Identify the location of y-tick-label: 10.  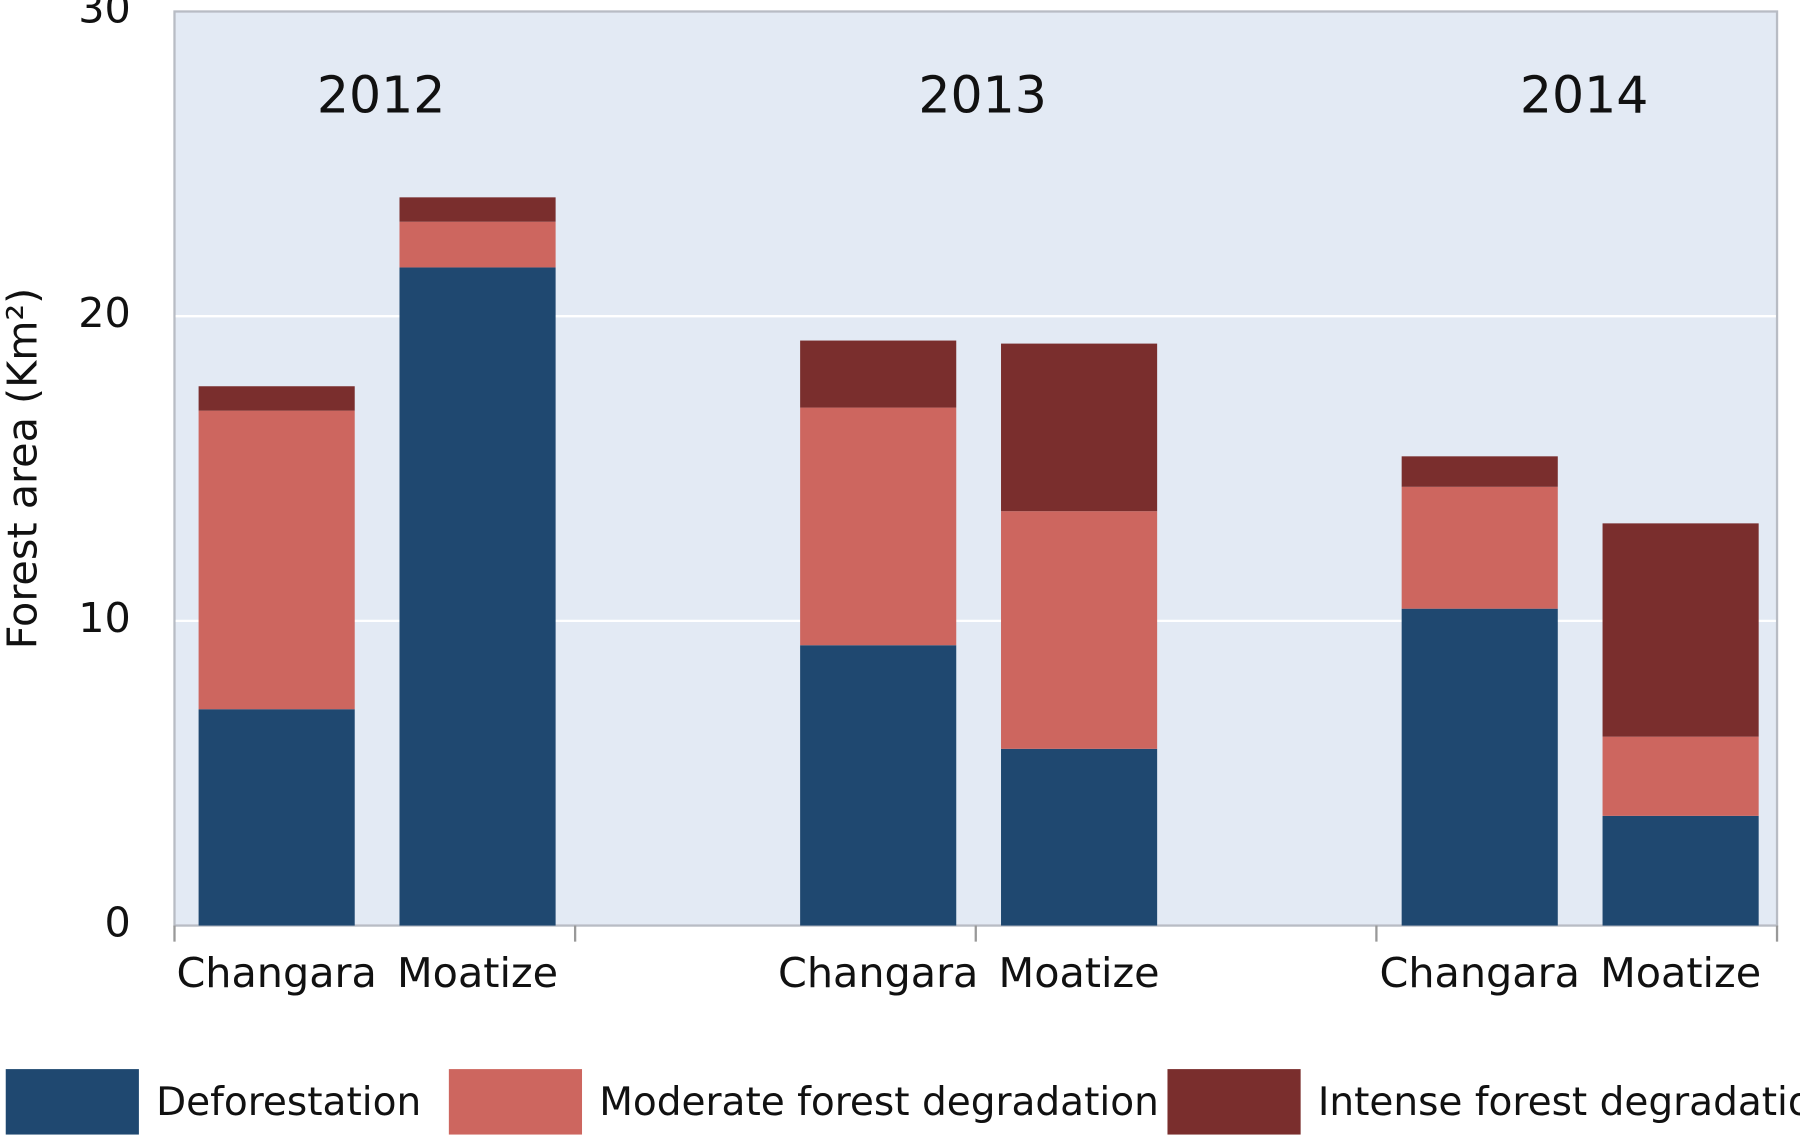
(104, 618).